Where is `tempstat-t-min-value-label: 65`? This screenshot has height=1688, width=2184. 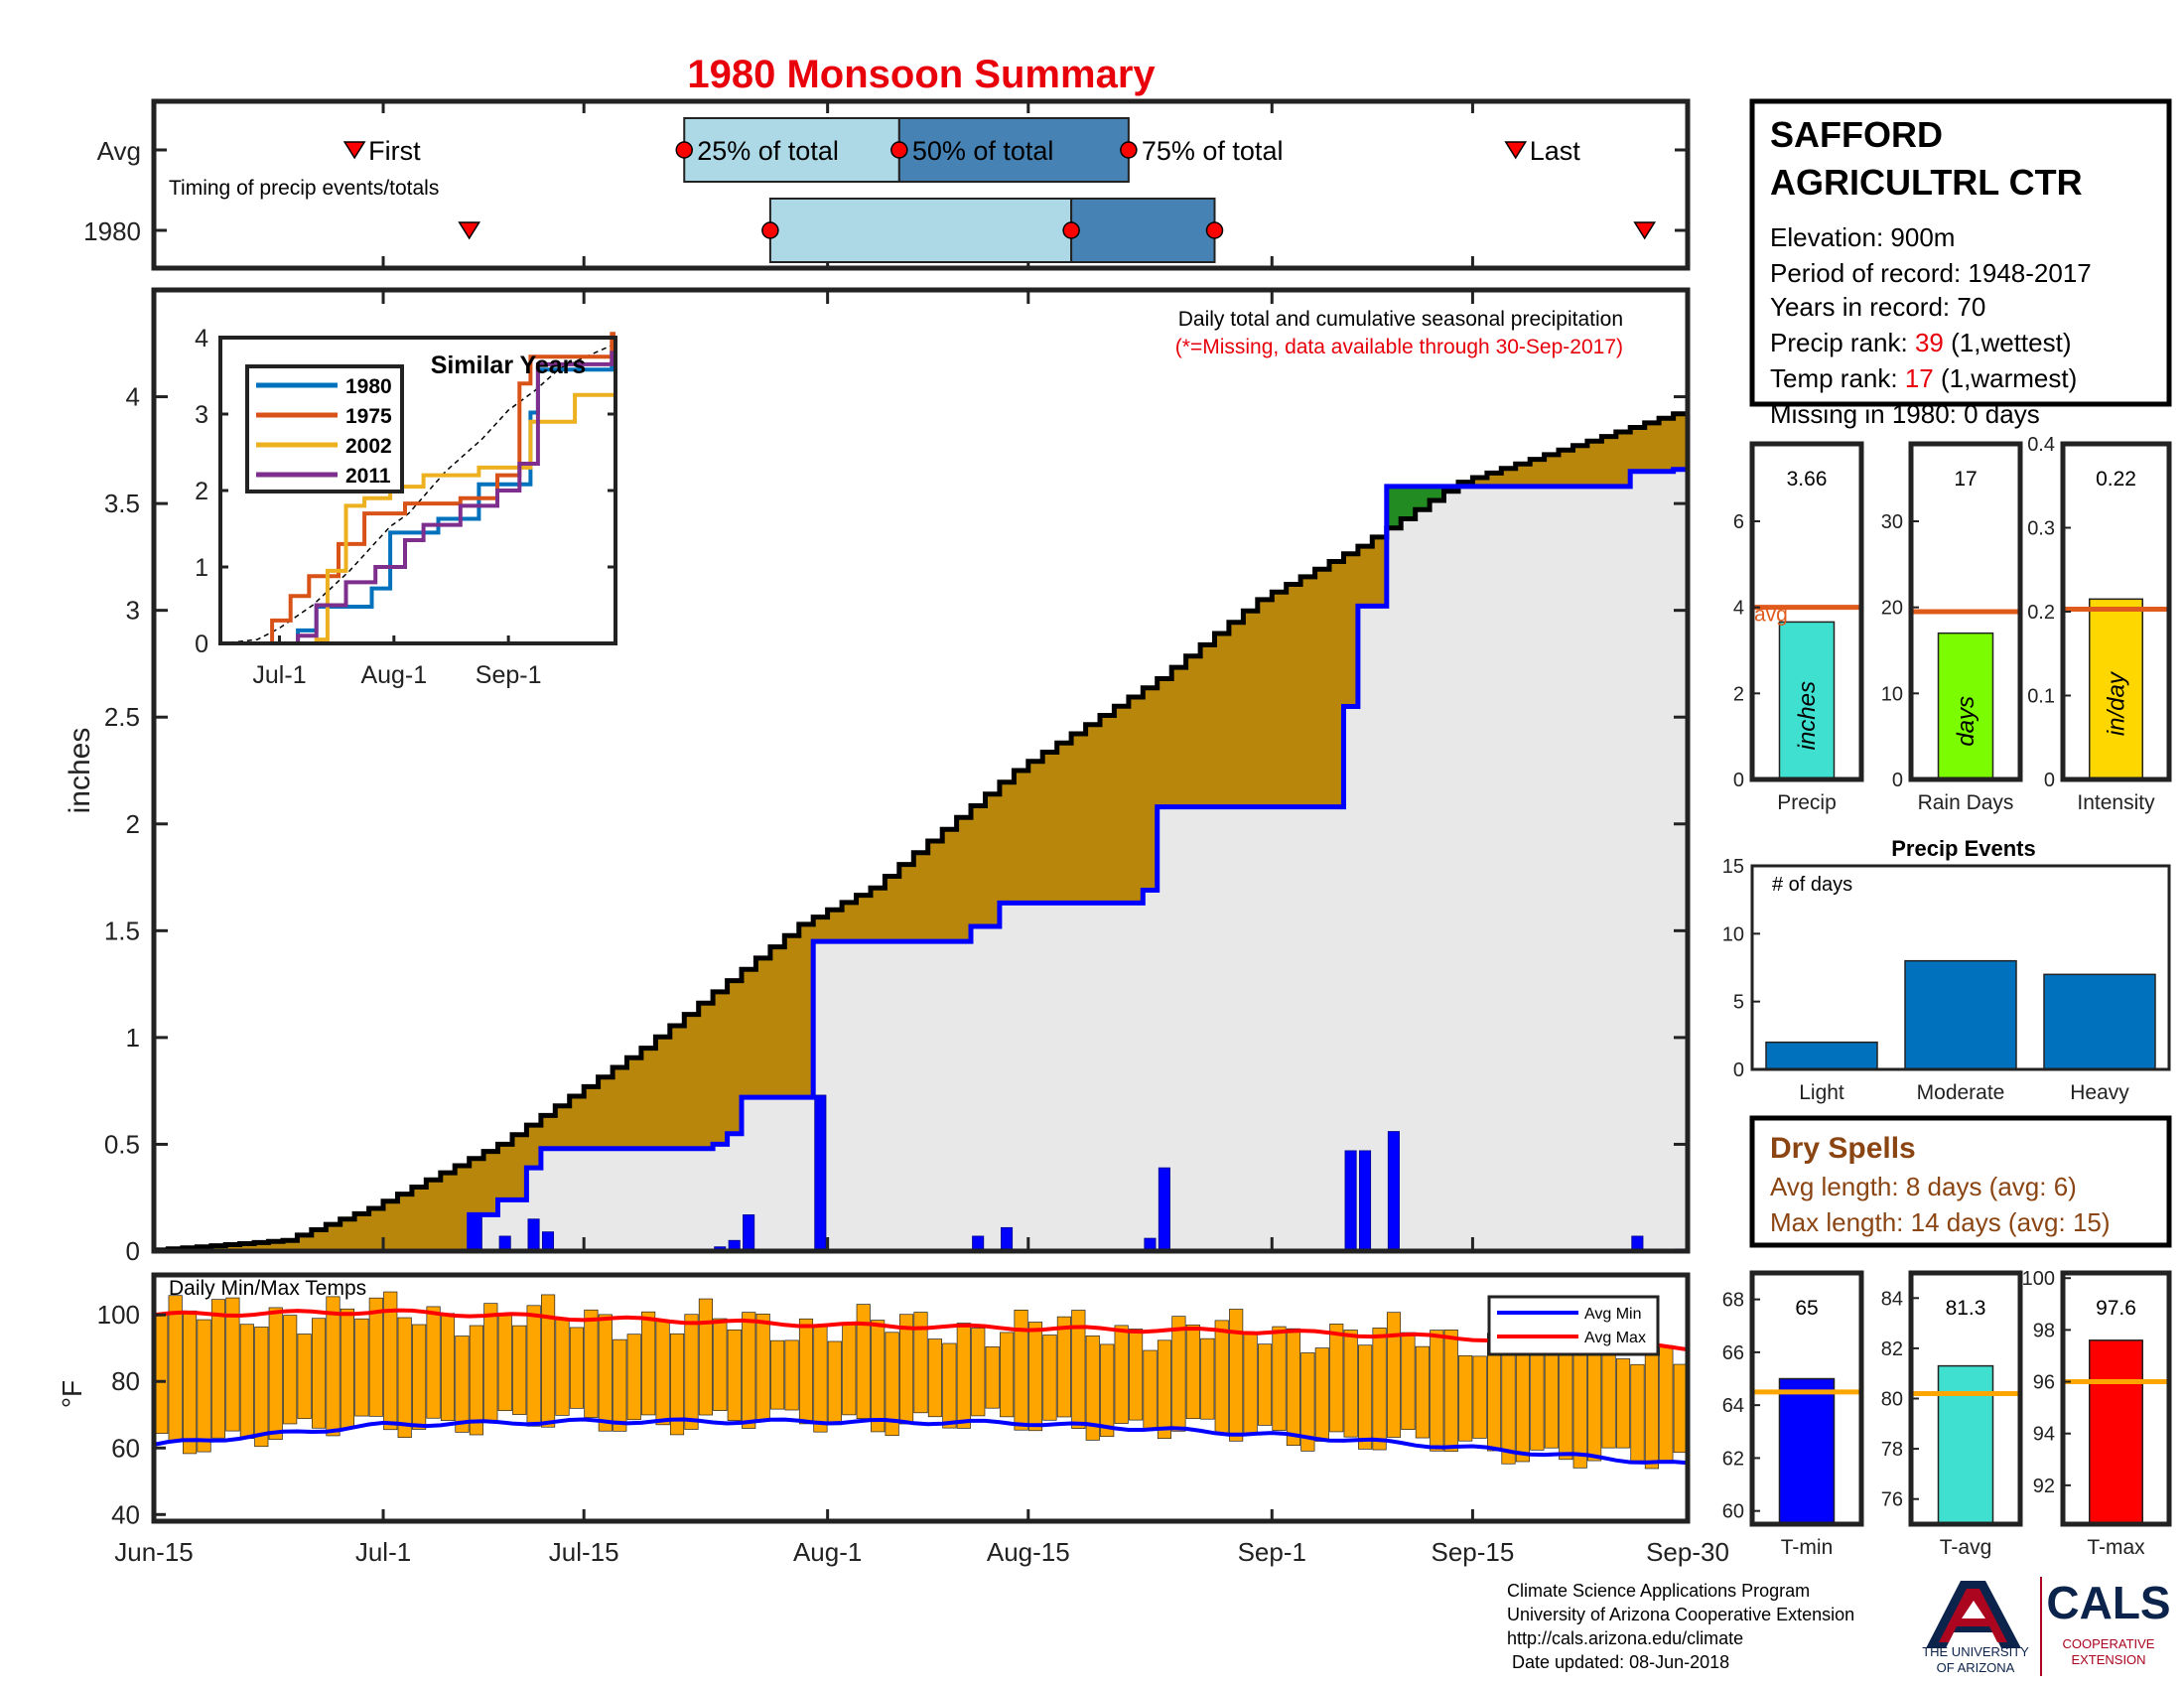 tempstat-t-min-value-label: 65 is located at coordinates (1806, 1308).